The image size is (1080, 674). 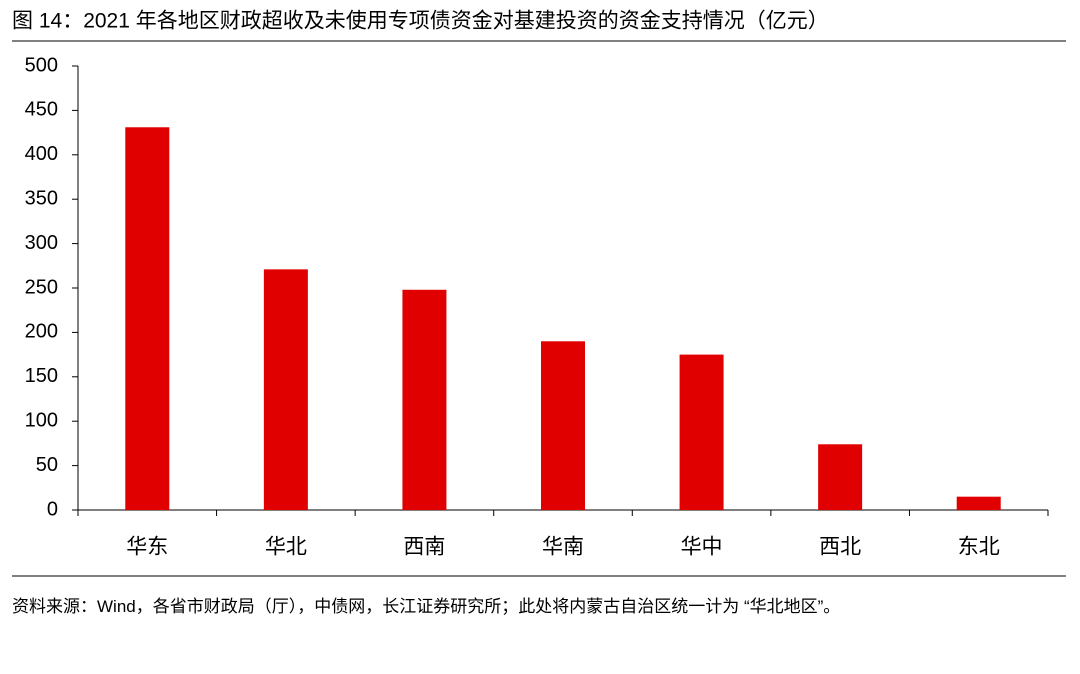 What do you see at coordinates (41, 332) in the screenshot?
I see `y-tick-label: 200` at bounding box center [41, 332].